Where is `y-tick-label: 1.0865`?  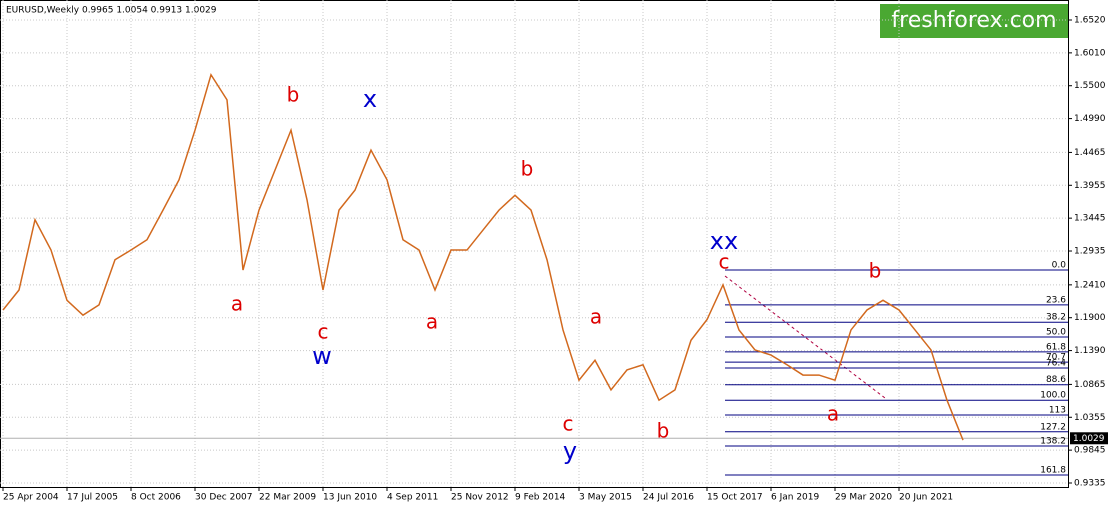 y-tick-label: 1.0865 is located at coordinates (1090, 385).